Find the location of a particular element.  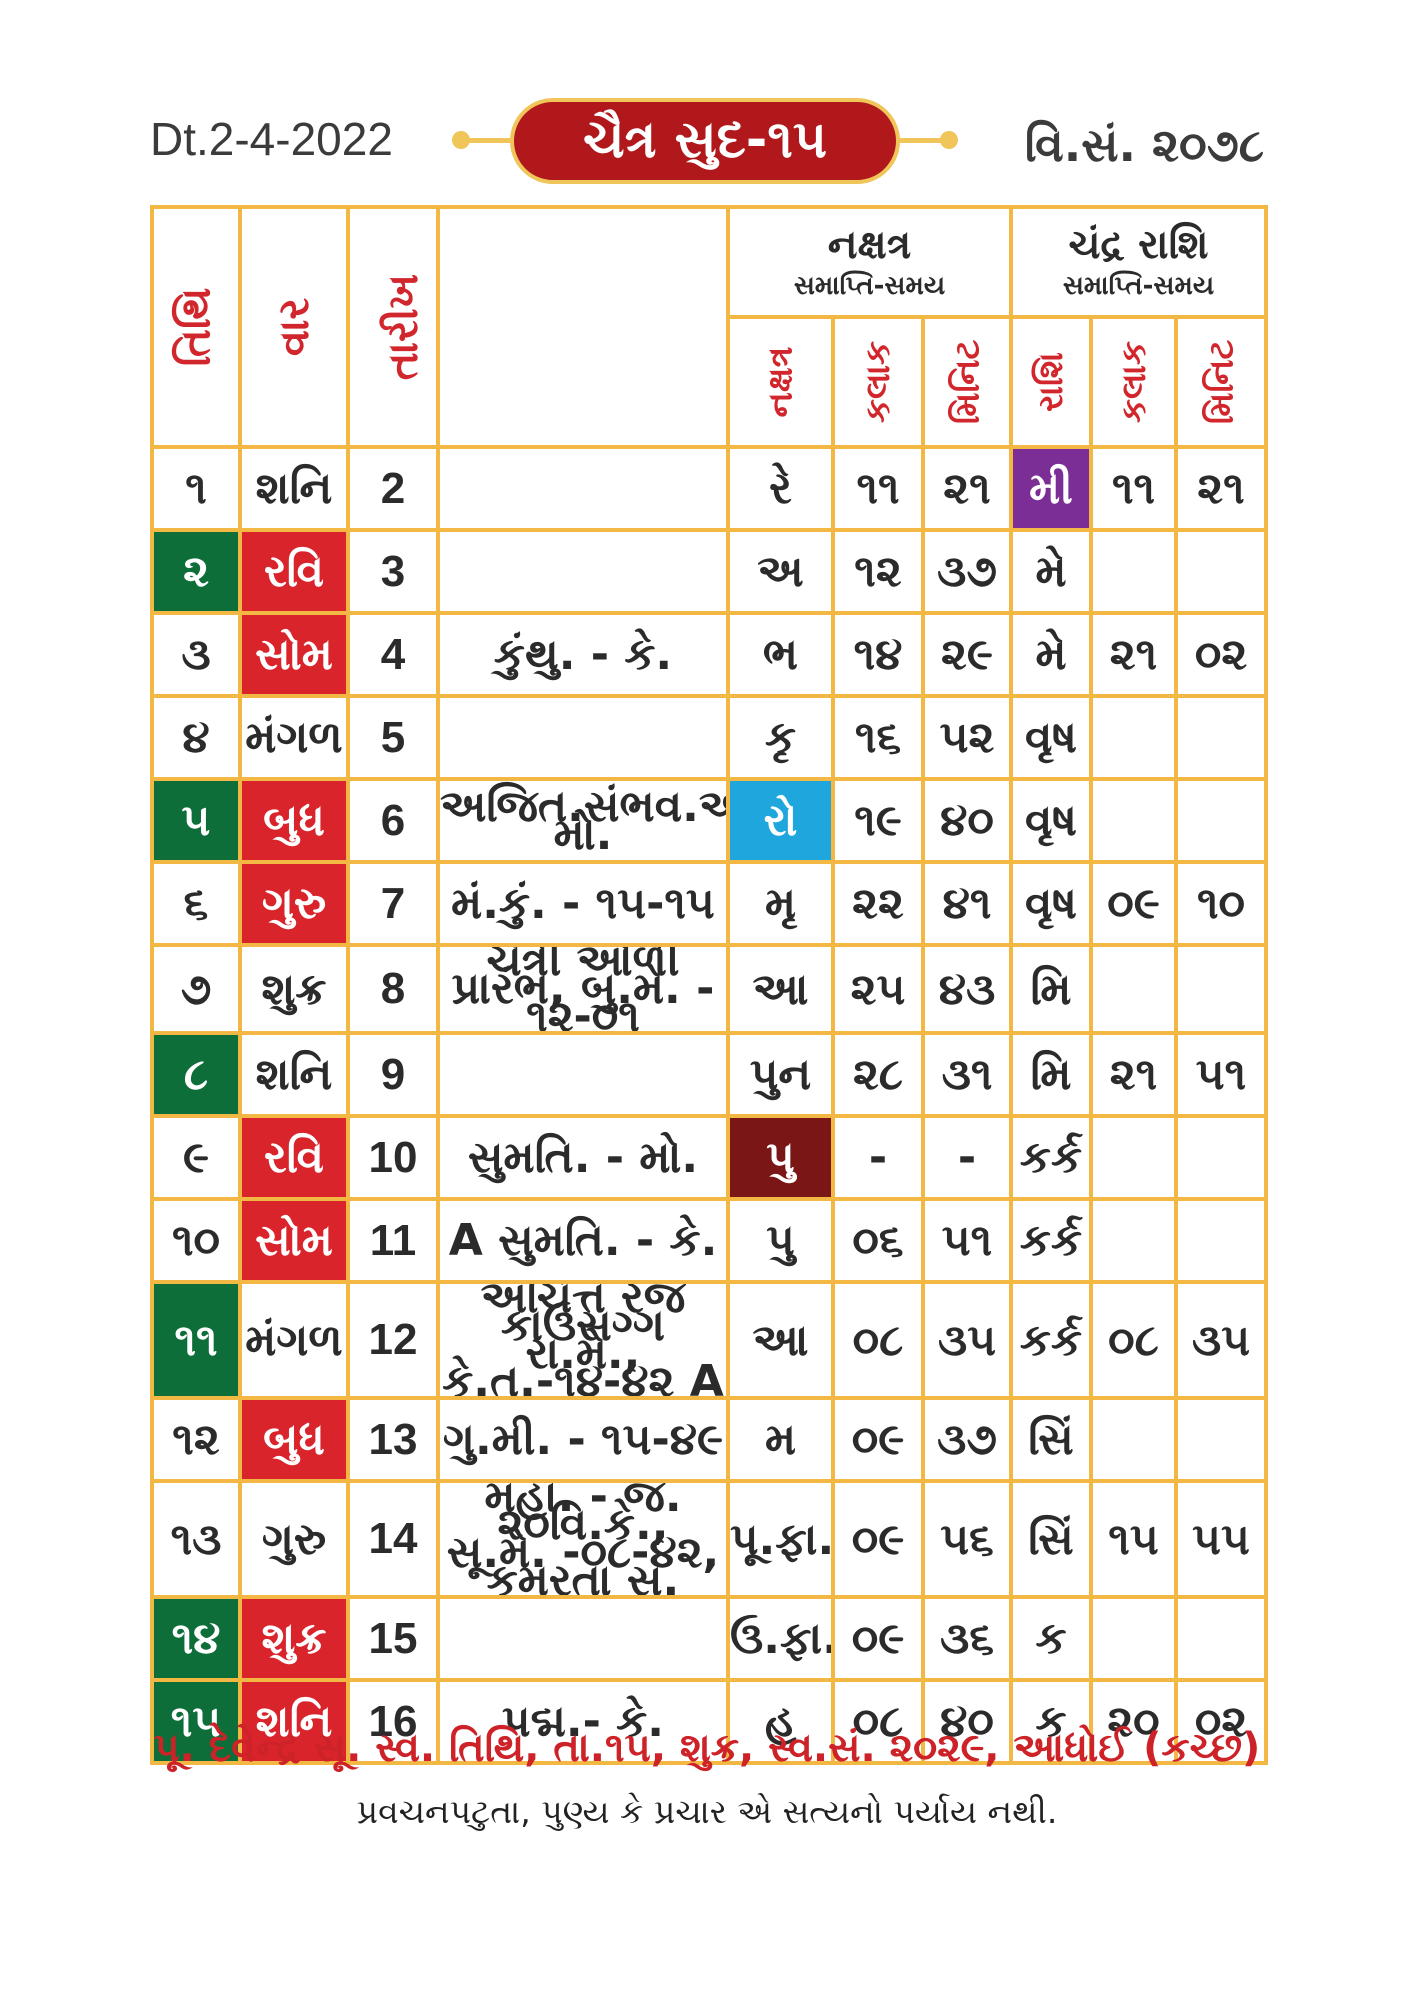

month-banner: ચૈત્ર સુદ-૧૫ is located at coordinates (705, 141).